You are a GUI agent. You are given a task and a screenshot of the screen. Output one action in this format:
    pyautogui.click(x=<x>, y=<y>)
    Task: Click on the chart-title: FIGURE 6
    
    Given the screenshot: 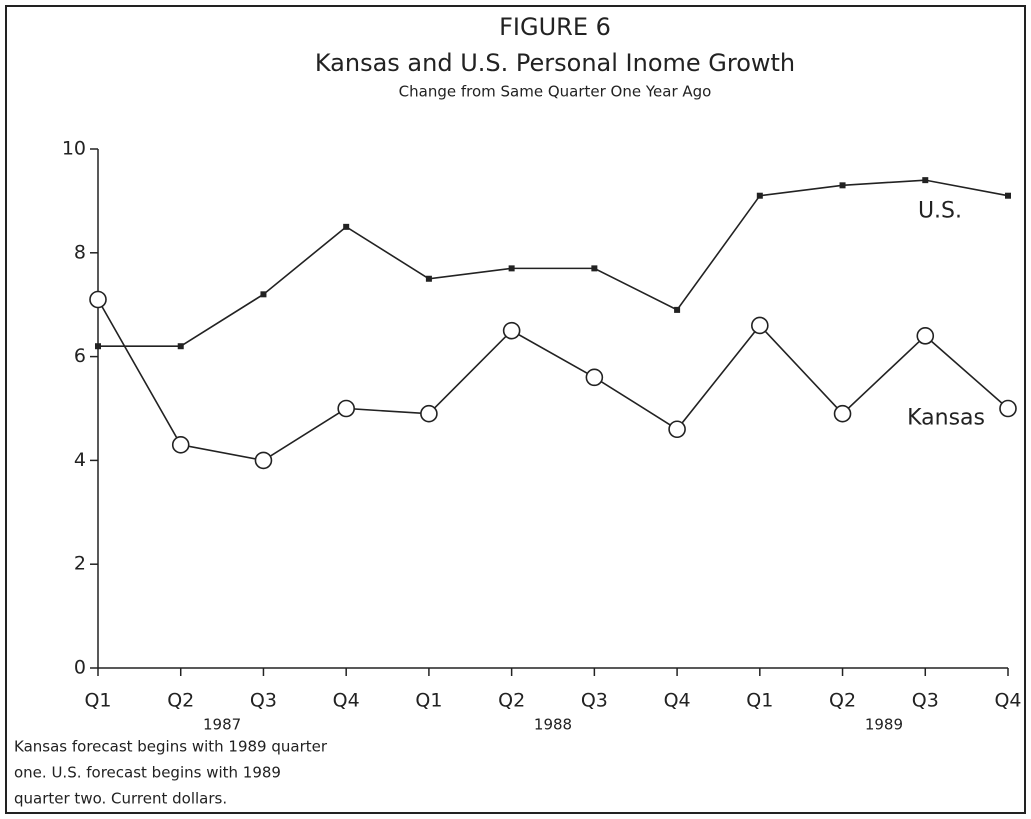 What is the action you would take?
    pyautogui.click(x=555, y=27)
    